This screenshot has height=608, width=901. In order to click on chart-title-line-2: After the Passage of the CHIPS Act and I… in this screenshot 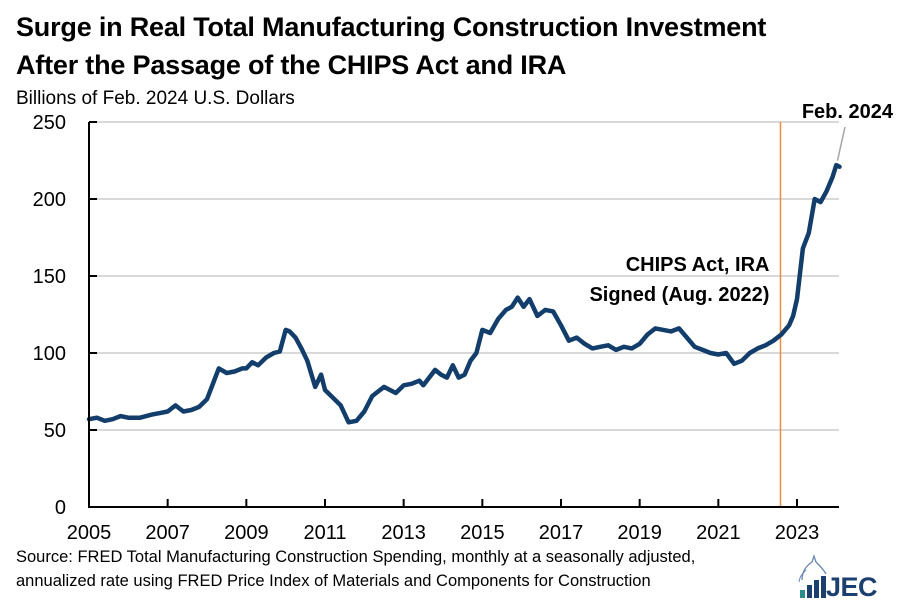, I will do `click(291, 65)`.